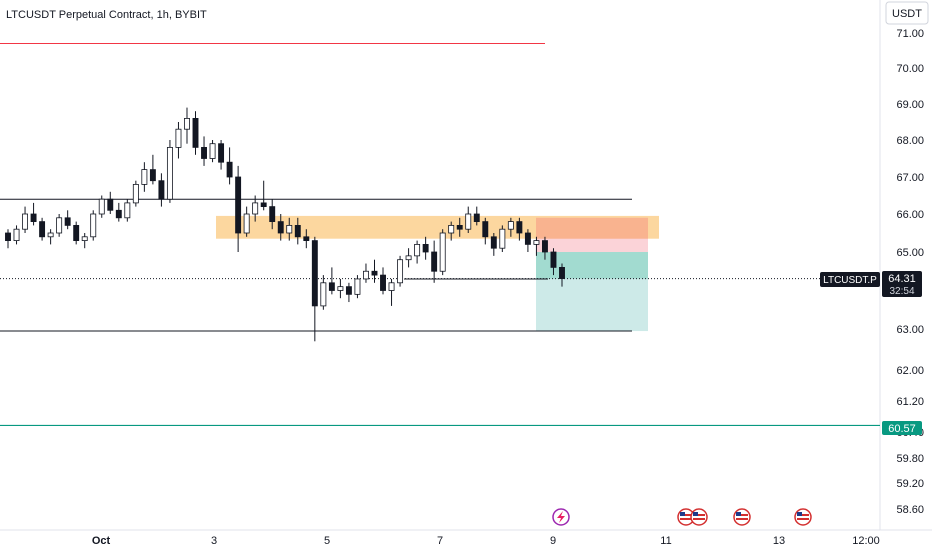 This screenshot has height=550, width=932. What do you see at coordinates (486, 541) in the screenshot?
I see `time-axis: Oct 3 5 7 9 11 13 12:00` at bounding box center [486, 541].